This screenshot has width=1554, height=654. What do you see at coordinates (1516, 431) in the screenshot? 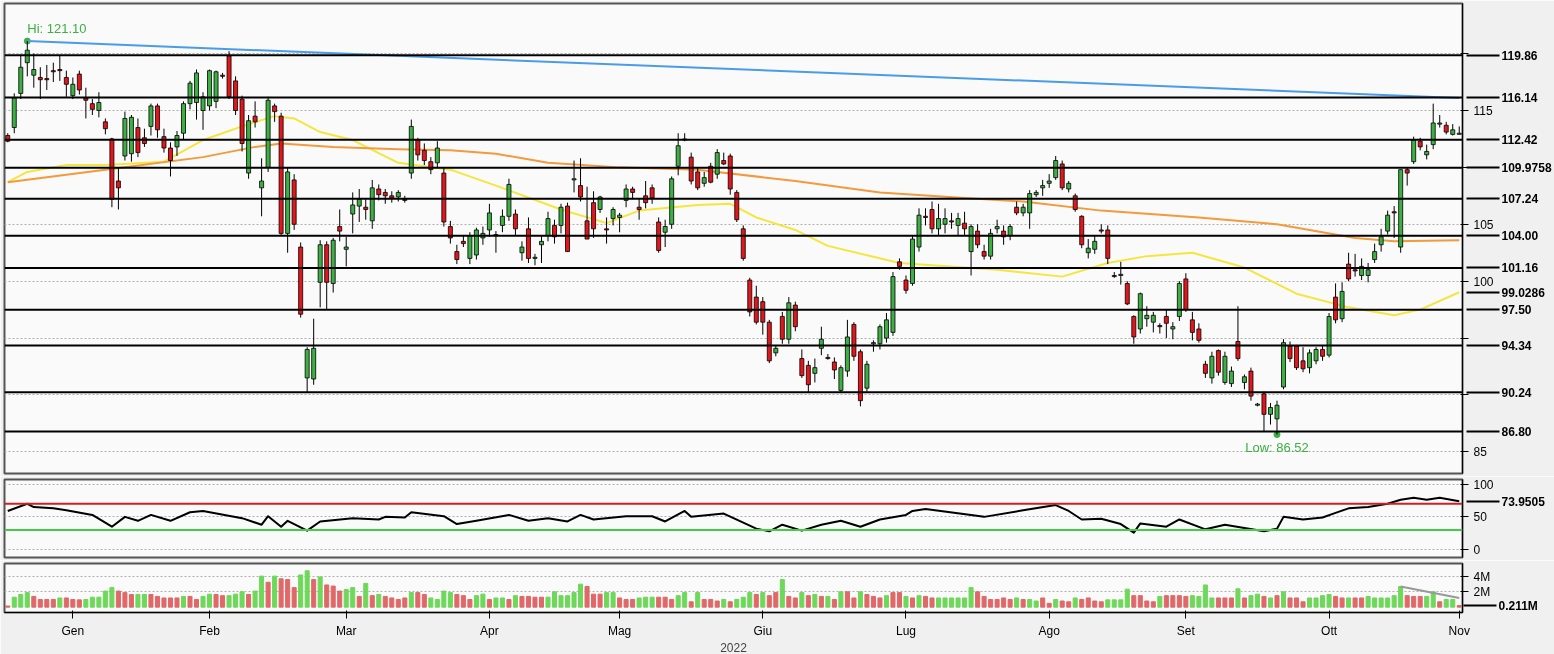
I see `ref-line-label: 86.80` at bounding box center [1516, 431].